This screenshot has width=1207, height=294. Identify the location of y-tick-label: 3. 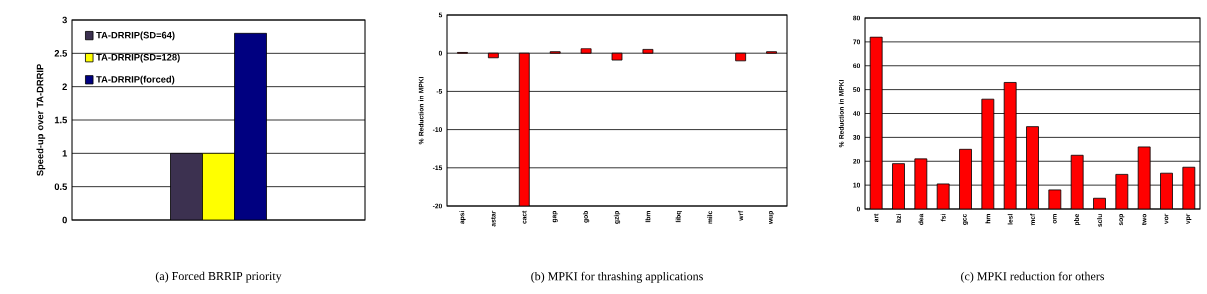
(64, 20).